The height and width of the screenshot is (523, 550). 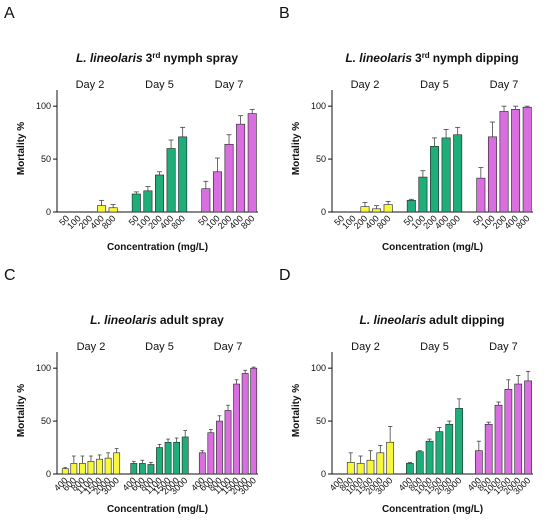 What do you see at coordinates (284, 13) in the screenshot?
I see `panel-label: B` at bounding box center [284, 13].